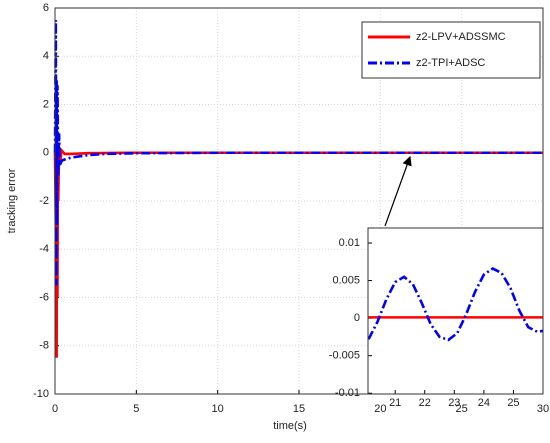  What do you see at coordinates (454, 403) in the screenshot?
I see `x-tick-label: 23` at bounding box center [454, 403].